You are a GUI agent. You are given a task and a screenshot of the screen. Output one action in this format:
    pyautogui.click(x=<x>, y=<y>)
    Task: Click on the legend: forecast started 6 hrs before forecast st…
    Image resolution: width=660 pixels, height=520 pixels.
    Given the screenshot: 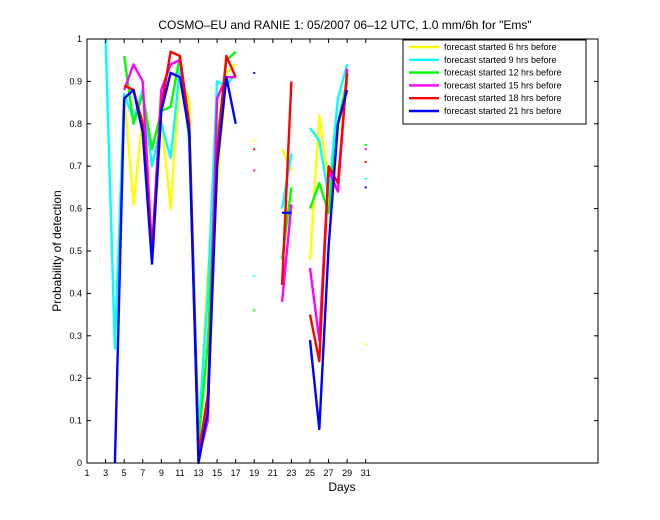 What is the action you would take?
    pyautogui.click(x=494, y=82)
    